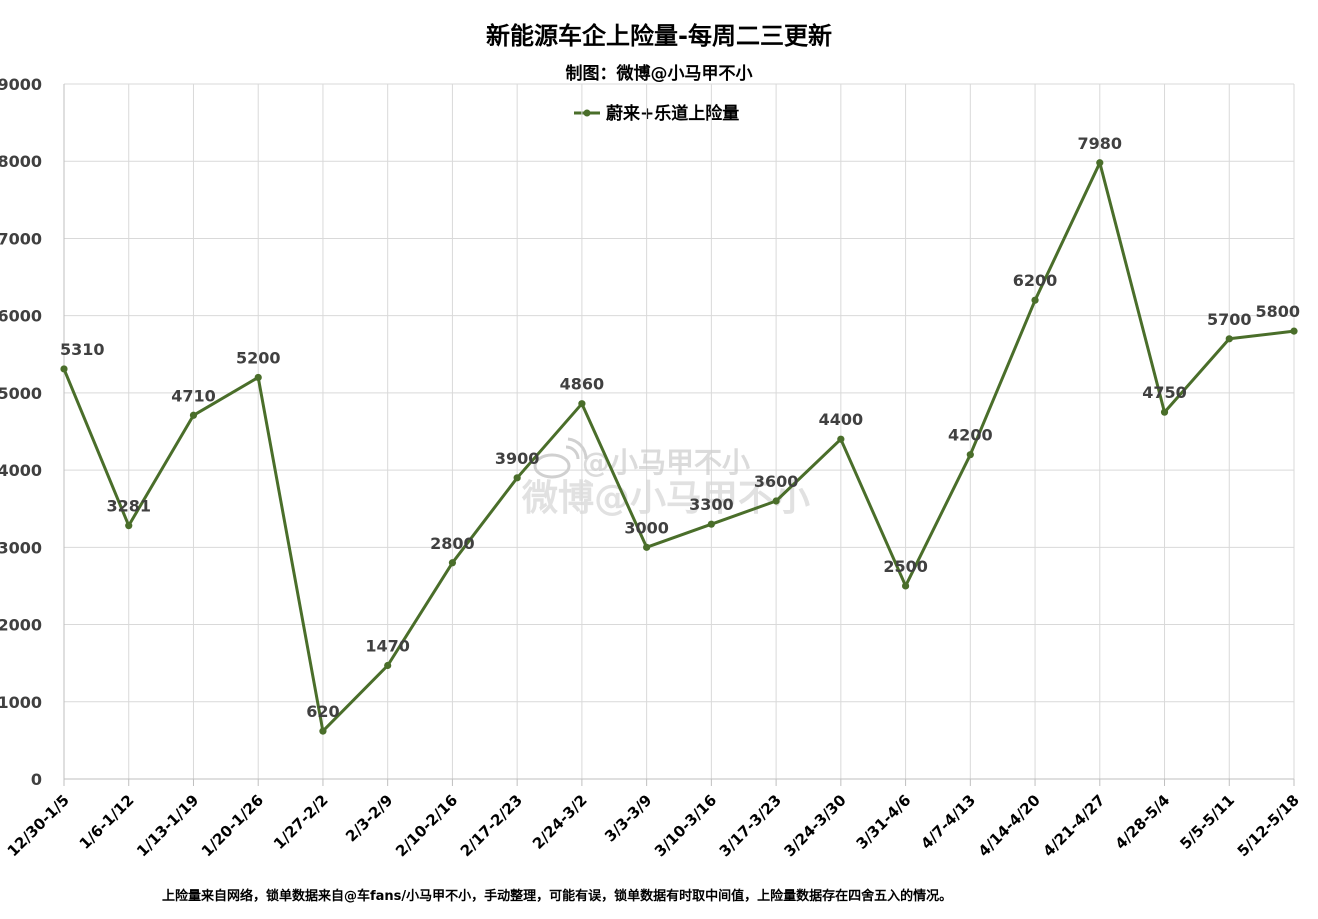 The image size is (1318, 919). I want to click on x-tick-label: 5/12-5/18, so click(1268, 825).